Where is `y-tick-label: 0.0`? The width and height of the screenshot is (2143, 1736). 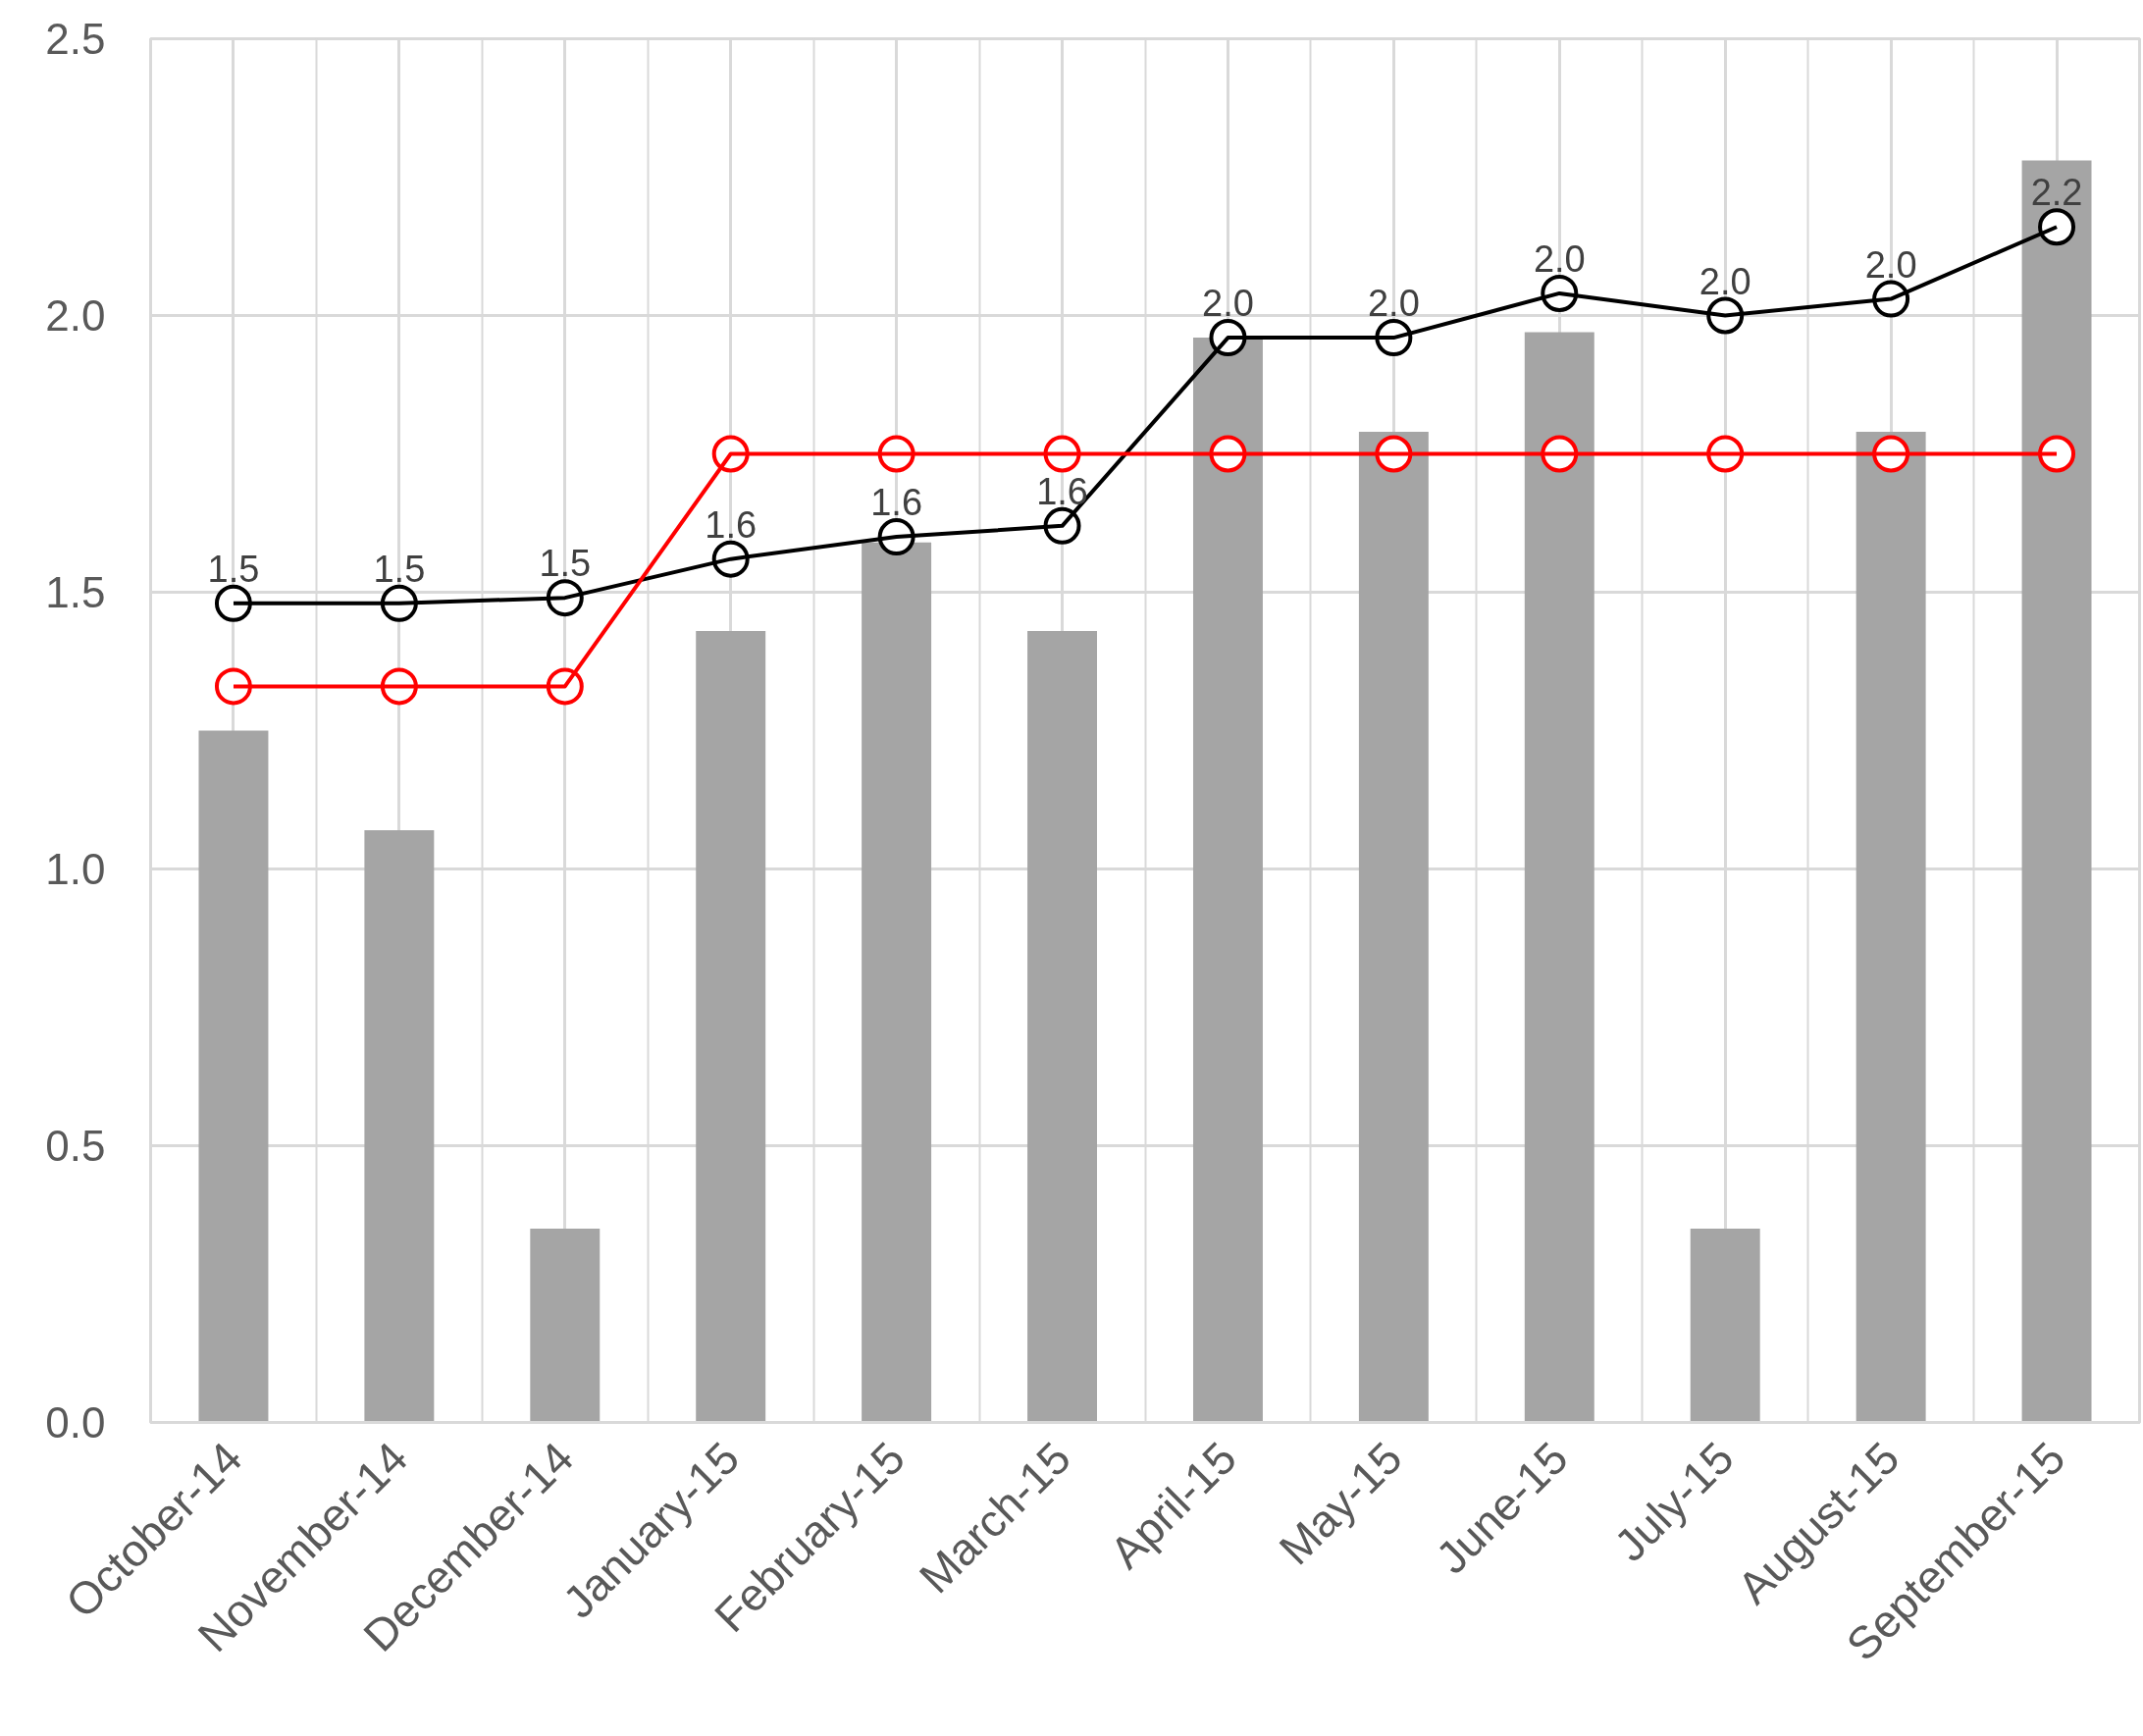
y-tick-label: 0.0 is located at coordinates (75, 1422).